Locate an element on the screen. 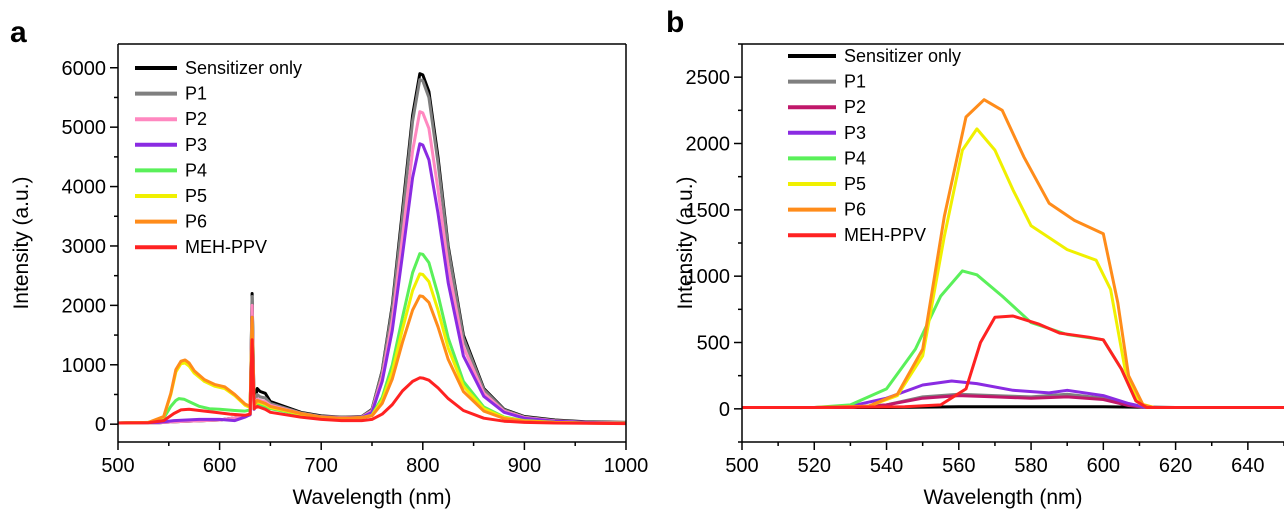  series-line-p3 is located at coordinates (1013, 394).